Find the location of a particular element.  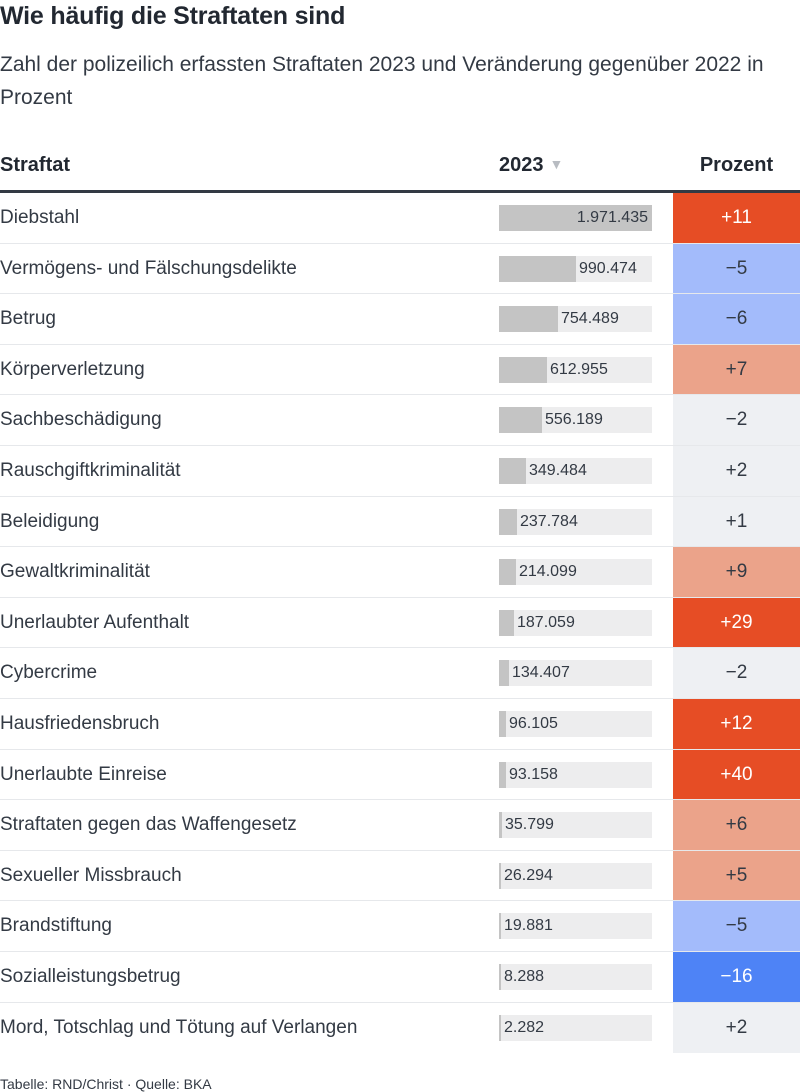

value-label: 237.784 is located at coordinates (549, 521).